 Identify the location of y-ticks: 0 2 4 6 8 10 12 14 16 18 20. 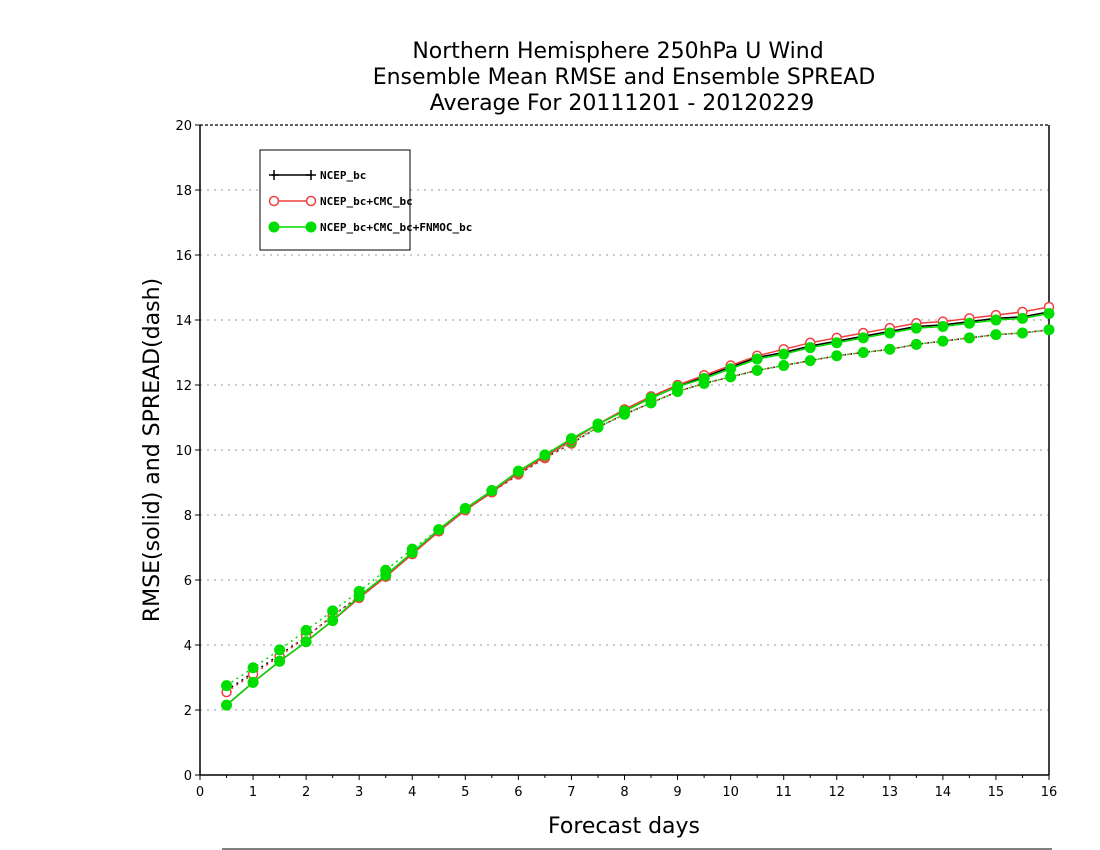
(187, 451).